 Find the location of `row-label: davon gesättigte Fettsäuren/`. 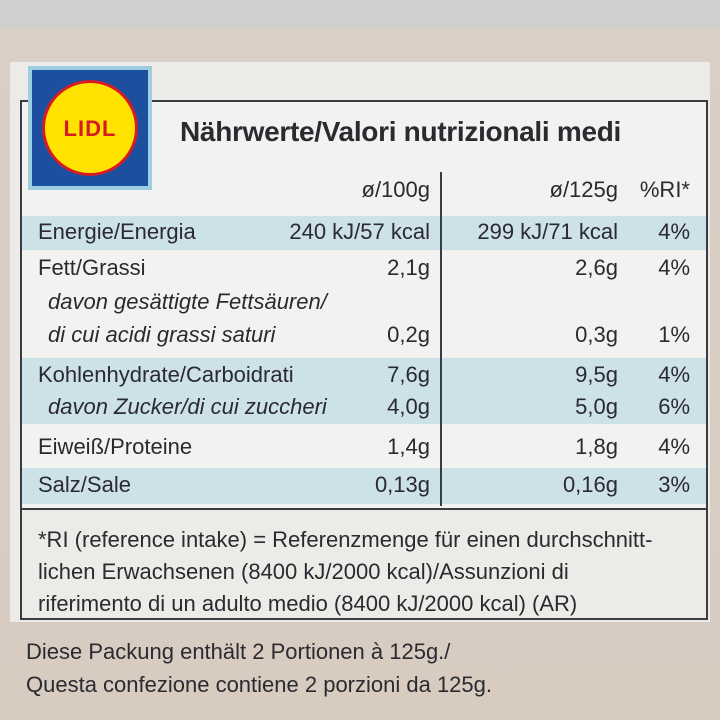

row-label: davon gesättigte Fettsäuren/ is located at coordinates (187, 301).